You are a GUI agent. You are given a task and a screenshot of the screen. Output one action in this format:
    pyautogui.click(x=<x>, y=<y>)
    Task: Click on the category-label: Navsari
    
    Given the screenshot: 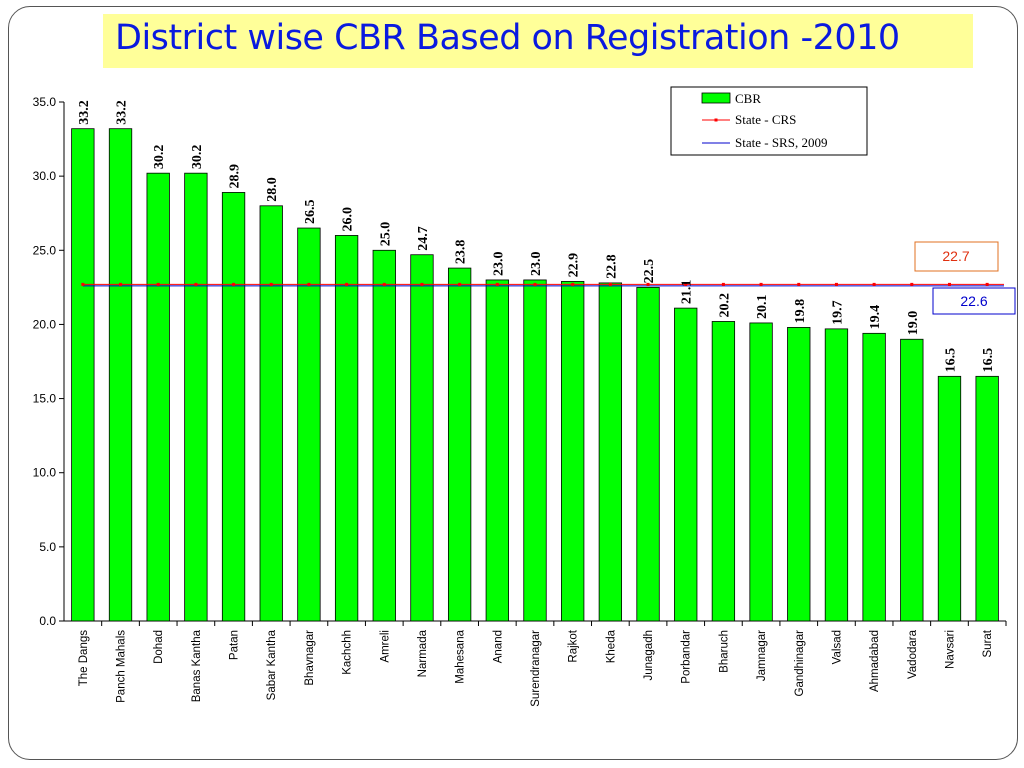 What is the action you would take?
    pyautogui.click(x=950, y=649)
    